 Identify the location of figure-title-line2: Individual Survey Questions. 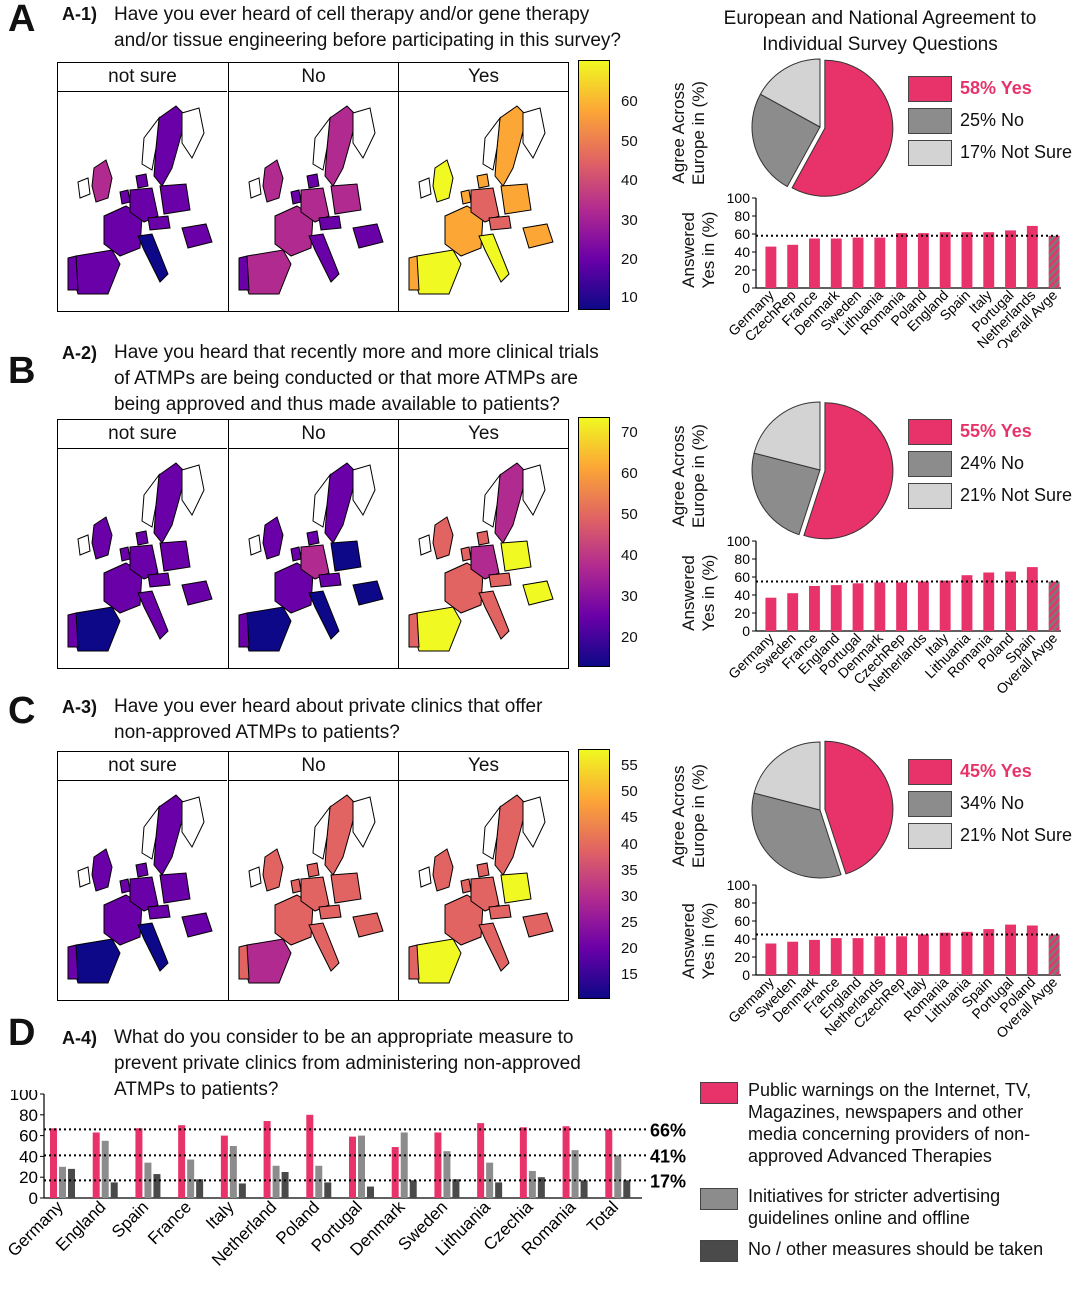
(880, 44).